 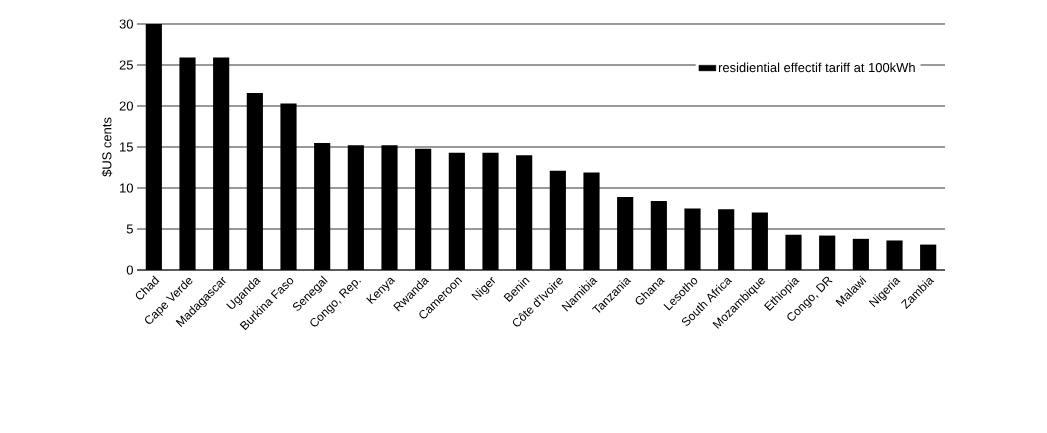 I want to click on y-tick-label: 15, so click(x=126, y=147).